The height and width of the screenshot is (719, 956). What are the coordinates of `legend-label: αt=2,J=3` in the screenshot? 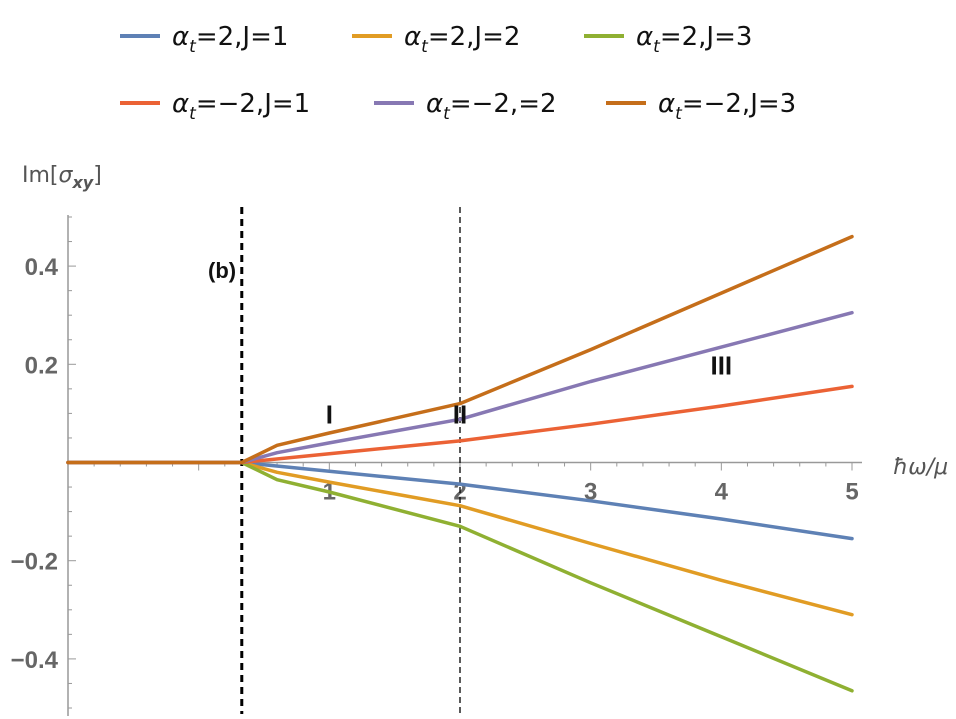 It's located at (694, 39).